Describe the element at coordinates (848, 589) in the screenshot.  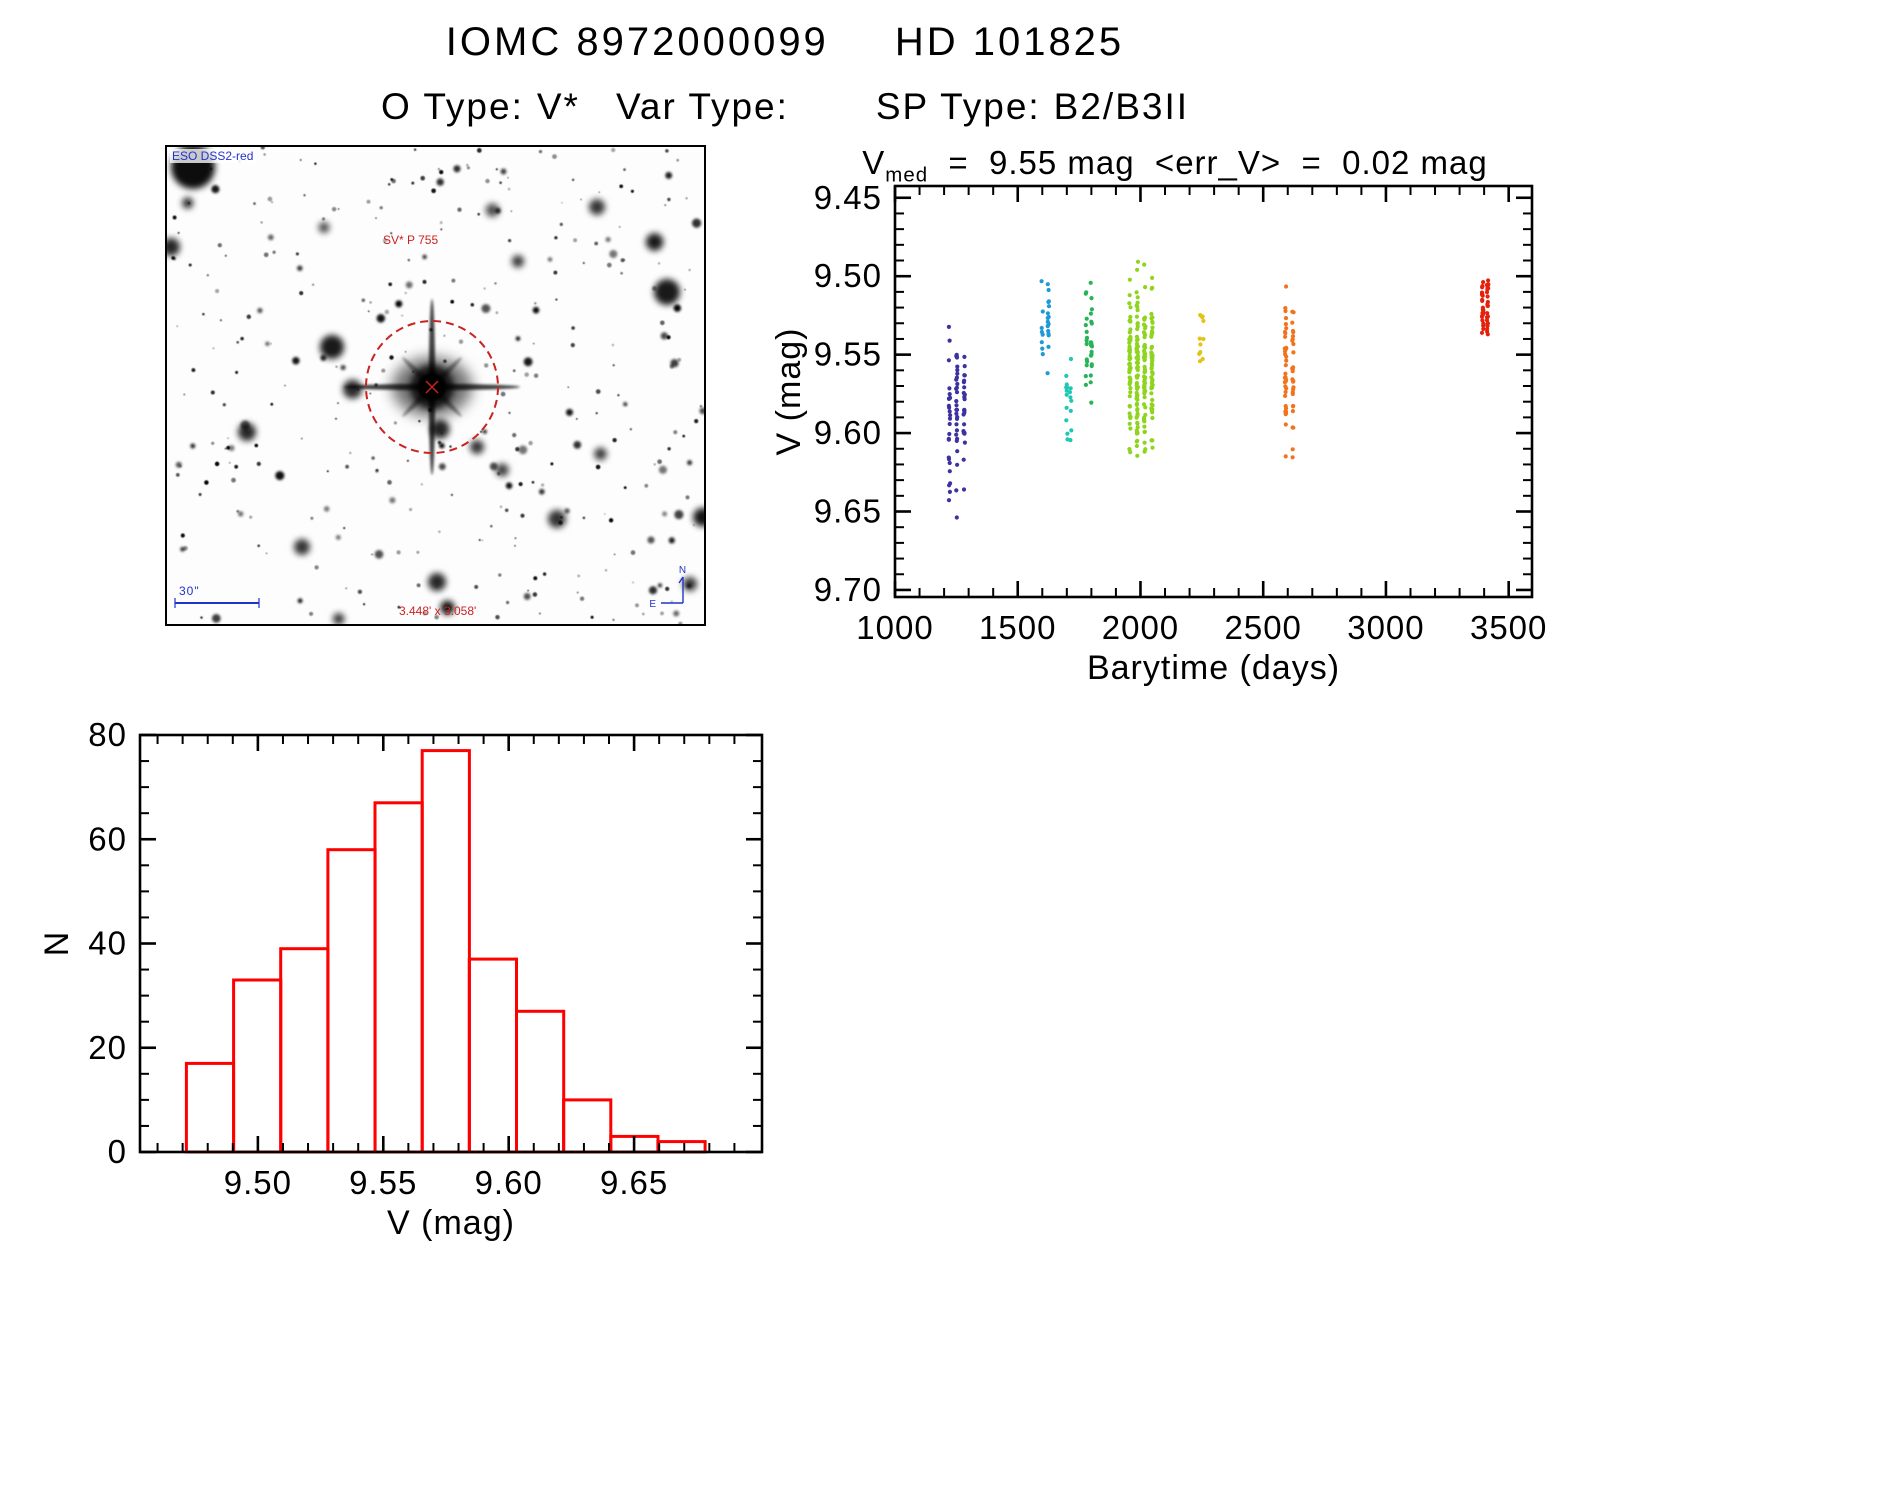
I see `y-tick-label: 9.70` at that location.